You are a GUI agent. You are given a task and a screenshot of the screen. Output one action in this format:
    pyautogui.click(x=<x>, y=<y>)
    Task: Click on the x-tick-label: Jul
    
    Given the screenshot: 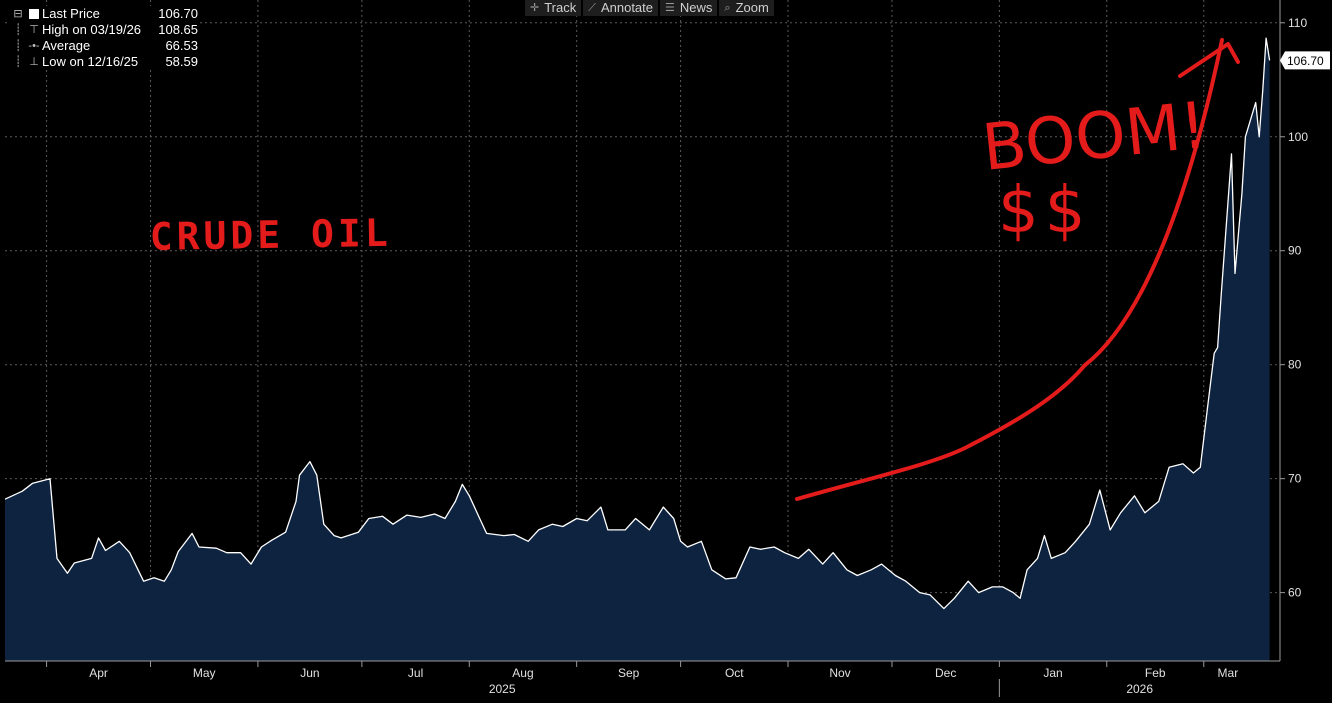 What is the action you would take?
    pyautogui.click(x=415, y=673)
    